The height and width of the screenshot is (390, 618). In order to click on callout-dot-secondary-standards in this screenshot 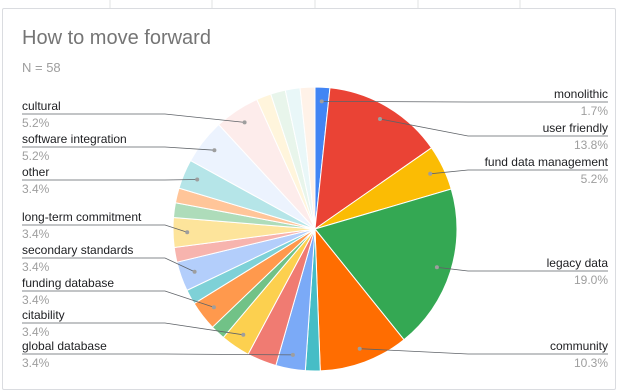, I will do `click(194, 271)`.